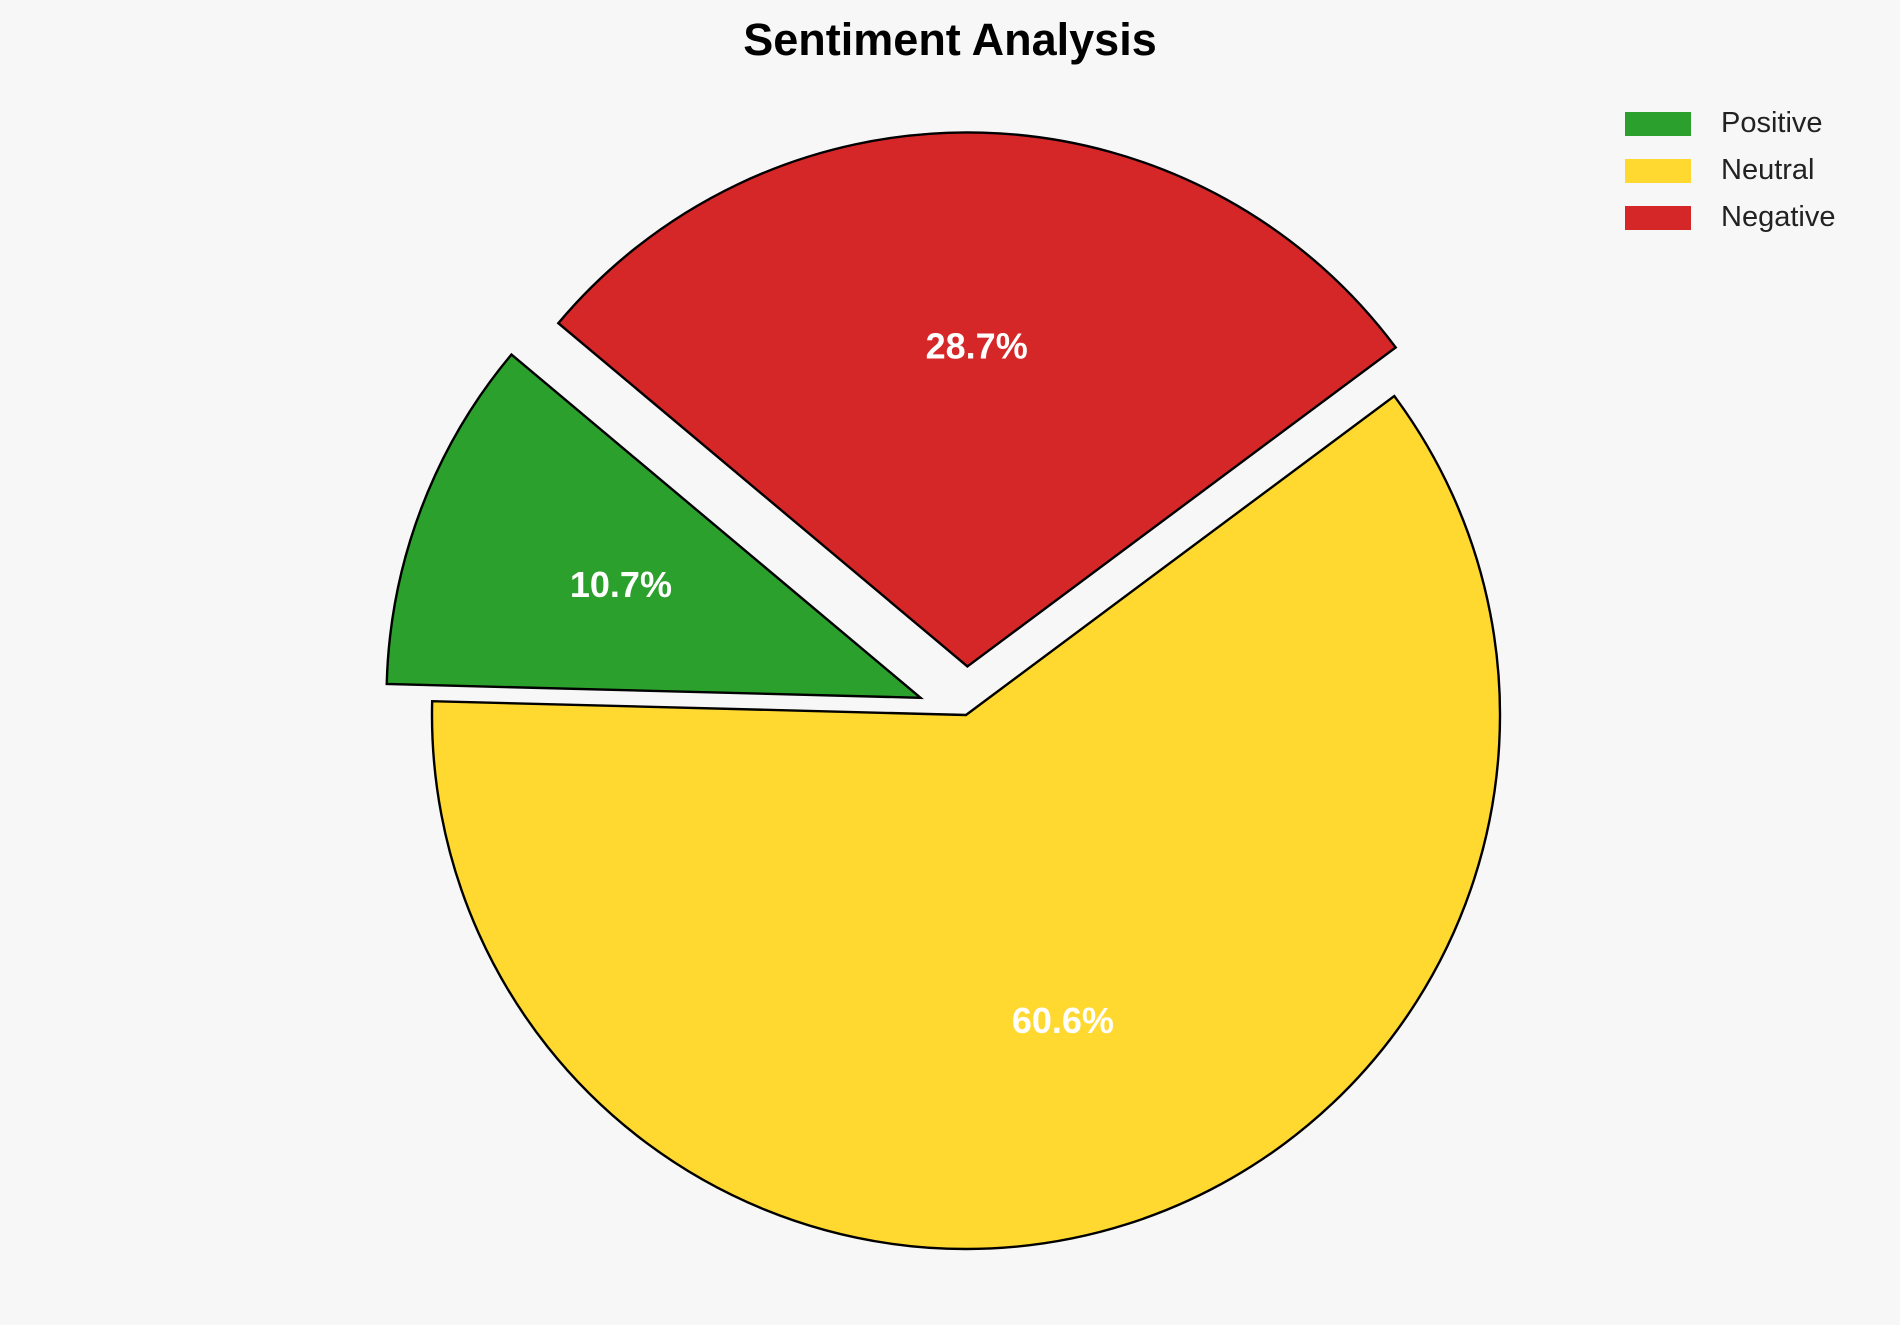 The width and height of the screenshot is (1900, 1325). I want to click on legend-item-positive: Positive, so click(1730, 123).